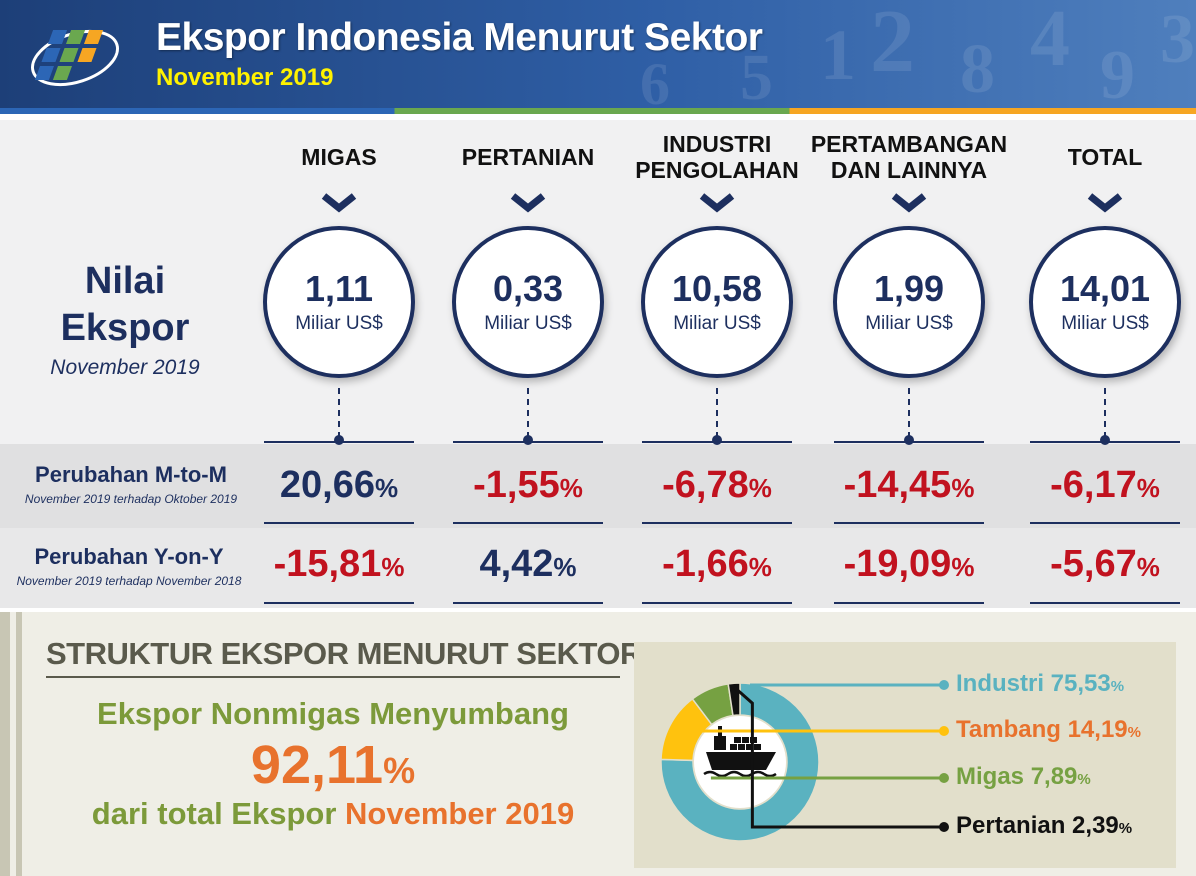 The height and width of the screenshot is (876, 1196). Describe the element at coordinates (131, 474) in the screenshot. I see `mtom-label-main: Perubahan M-to-M` at that location.